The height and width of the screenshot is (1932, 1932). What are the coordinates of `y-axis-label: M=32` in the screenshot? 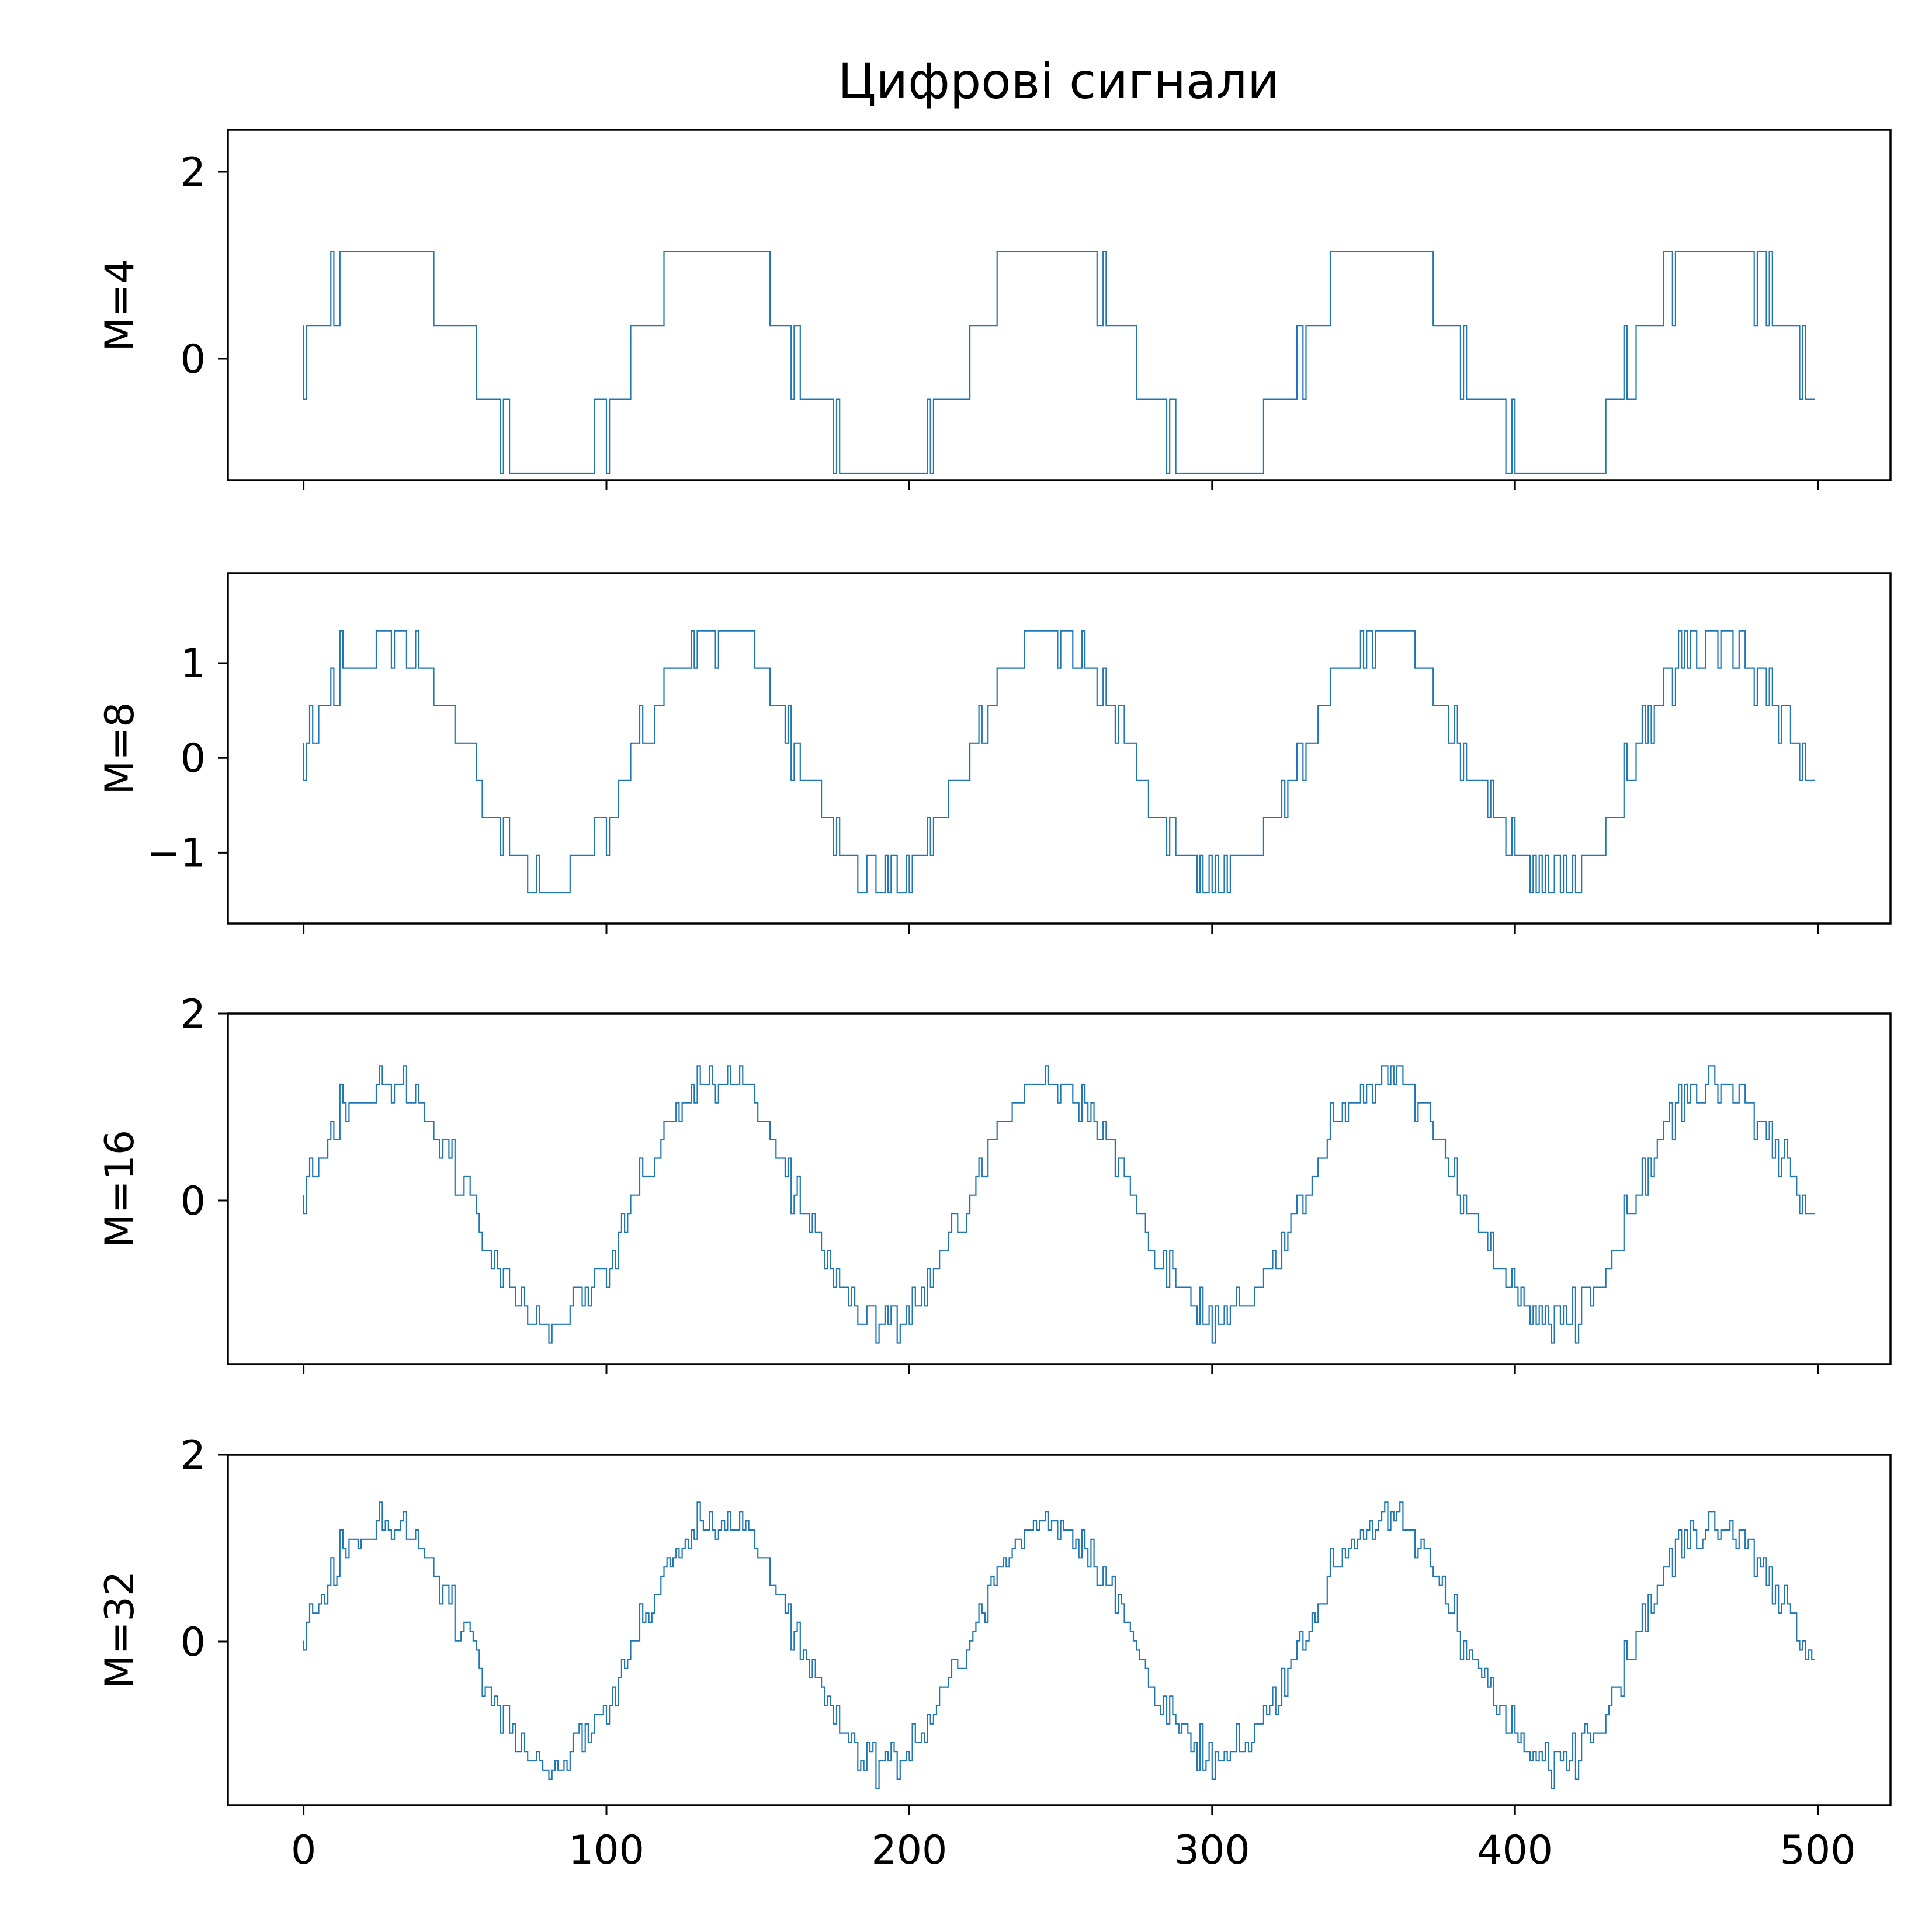 It's located at (120, 1630).